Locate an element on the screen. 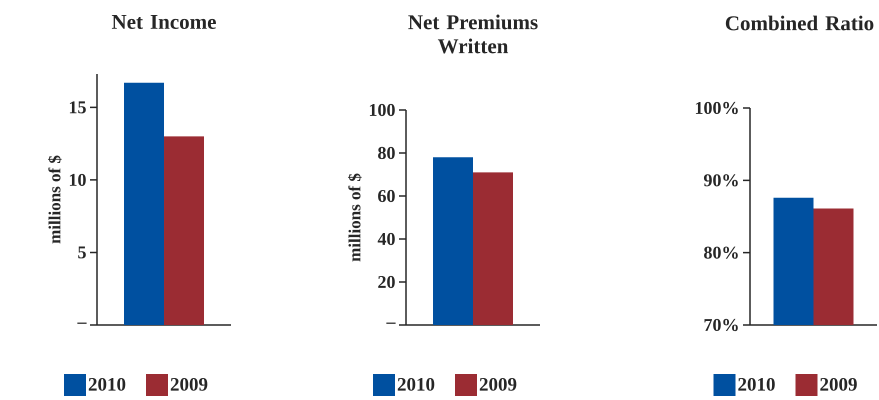 This screenshot has height=400, width=879. y-tick-label: 40 is located at coordinates (386, 239).